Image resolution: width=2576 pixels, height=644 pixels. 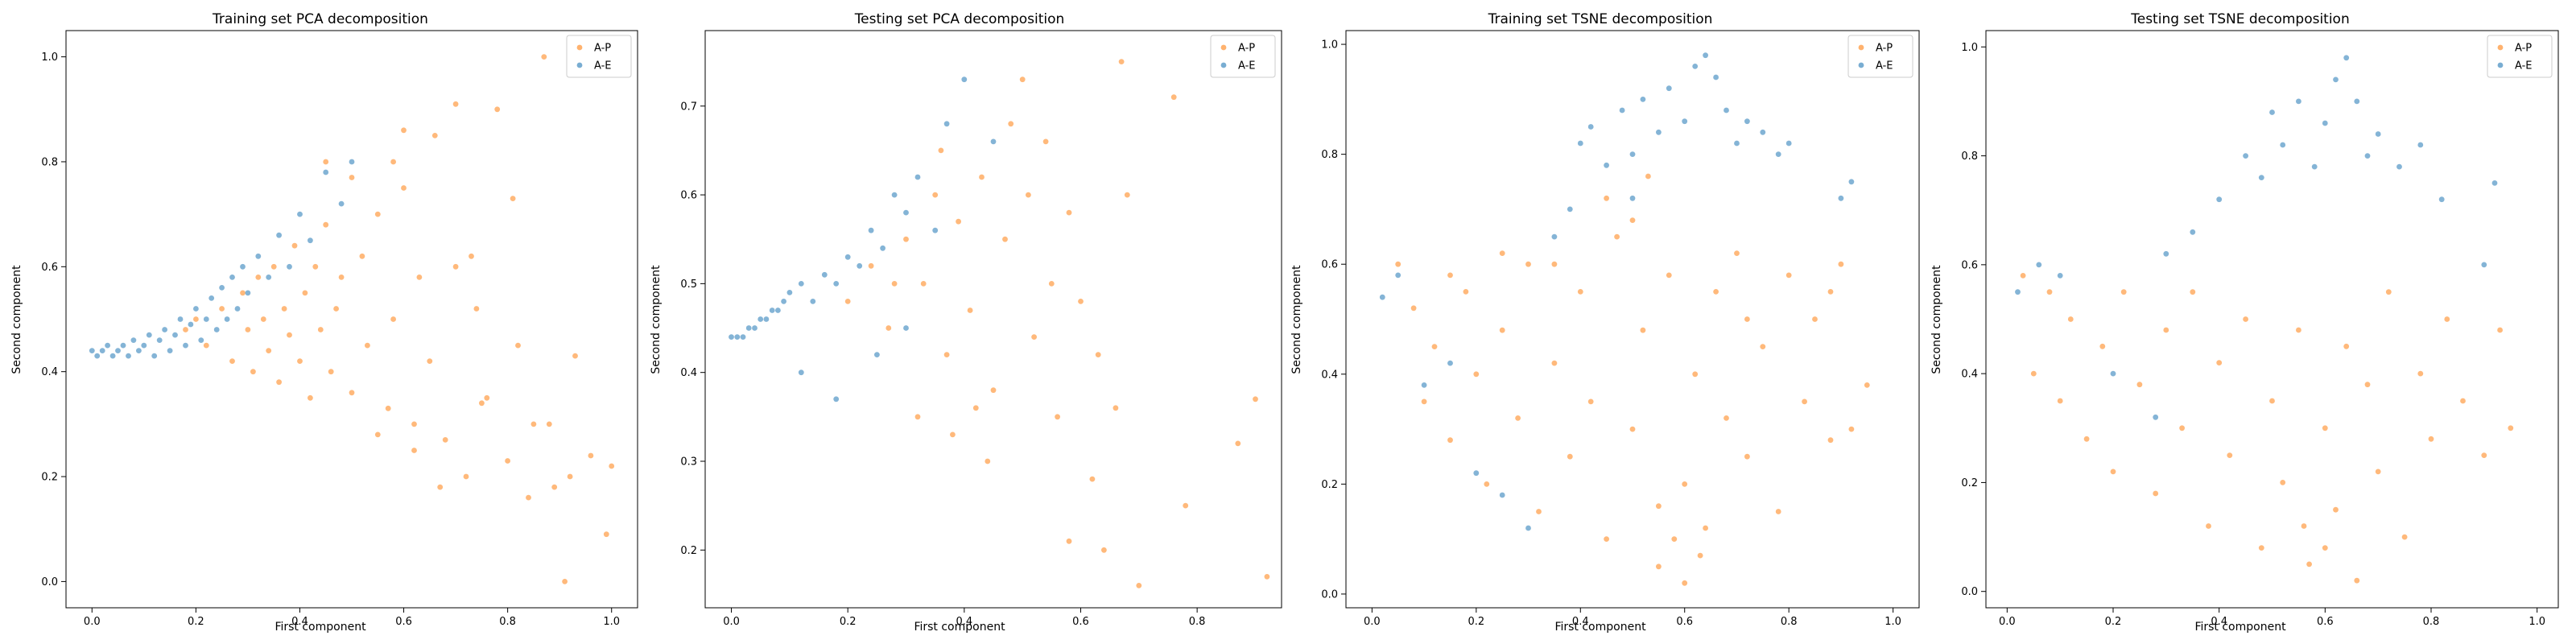 I want to click on y-tick-label: 0.4, so click(x=688, y=373).